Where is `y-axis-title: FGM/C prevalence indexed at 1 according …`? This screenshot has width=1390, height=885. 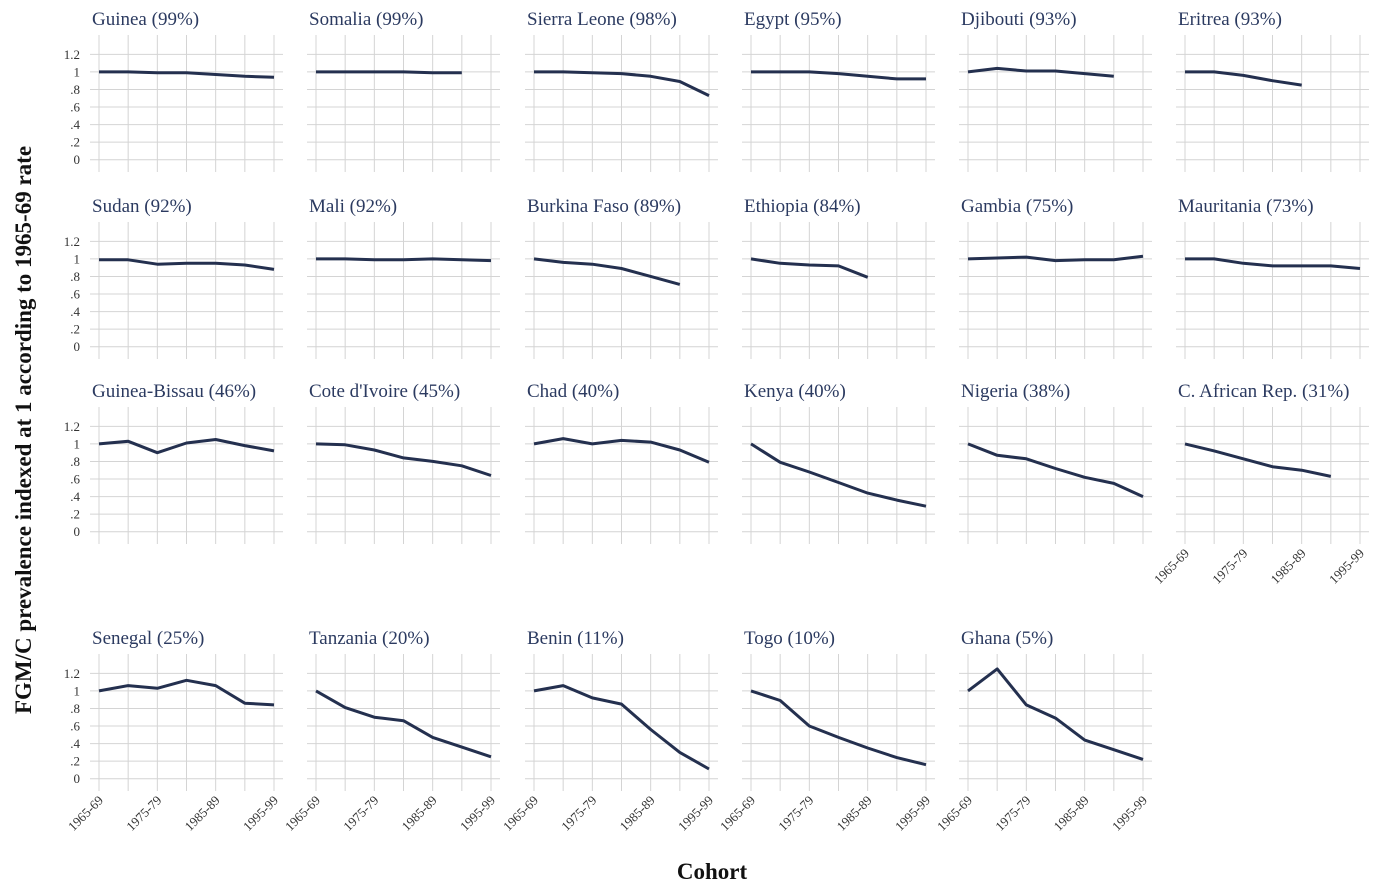 y-axis-title: FGM/C prevalence indexed at 1 according … is located at coordinates (23, 430).